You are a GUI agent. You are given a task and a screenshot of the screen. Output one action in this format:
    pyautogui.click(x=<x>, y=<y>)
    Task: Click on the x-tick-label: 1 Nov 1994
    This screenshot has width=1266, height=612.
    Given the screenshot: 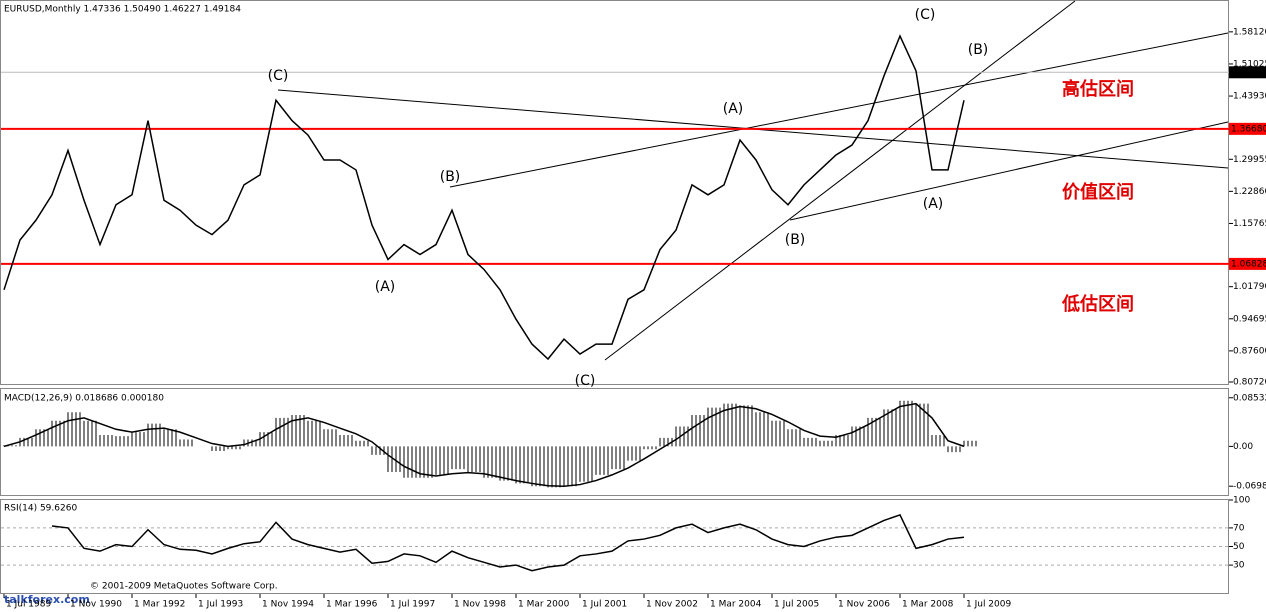 What is the action you would take?
    pyautogui.click(x=288, y=605)
    